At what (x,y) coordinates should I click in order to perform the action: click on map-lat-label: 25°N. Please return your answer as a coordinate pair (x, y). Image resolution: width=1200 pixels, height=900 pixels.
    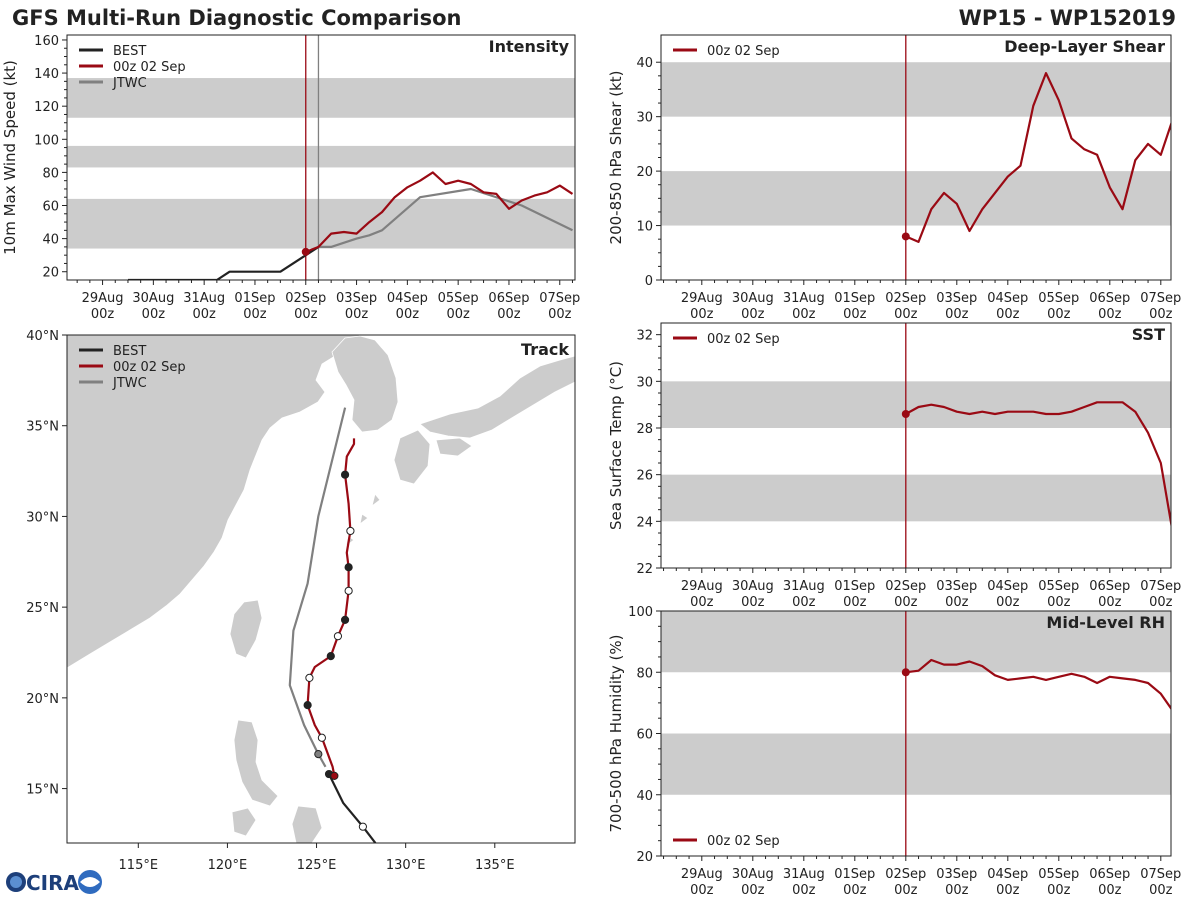
    Looking at the image, I should click on (42, 608).